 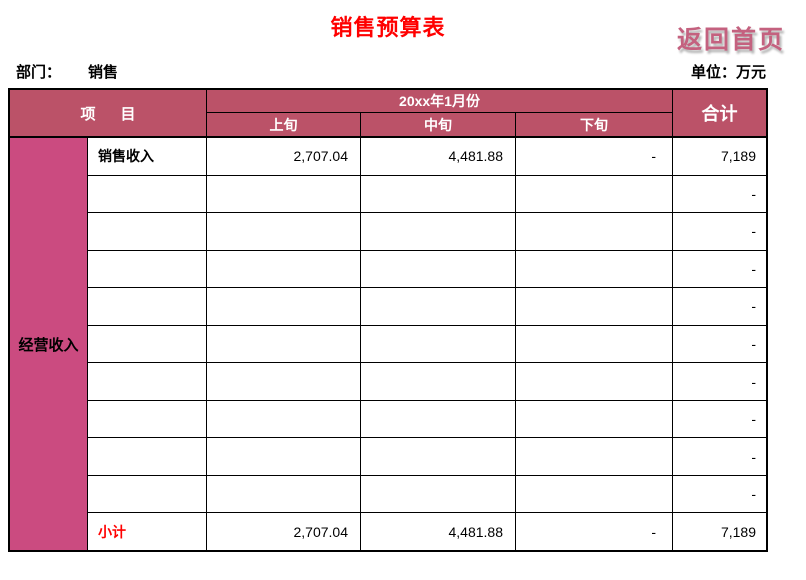 I want to click on page-title: 销售预算表, so click(x=388, y=27).